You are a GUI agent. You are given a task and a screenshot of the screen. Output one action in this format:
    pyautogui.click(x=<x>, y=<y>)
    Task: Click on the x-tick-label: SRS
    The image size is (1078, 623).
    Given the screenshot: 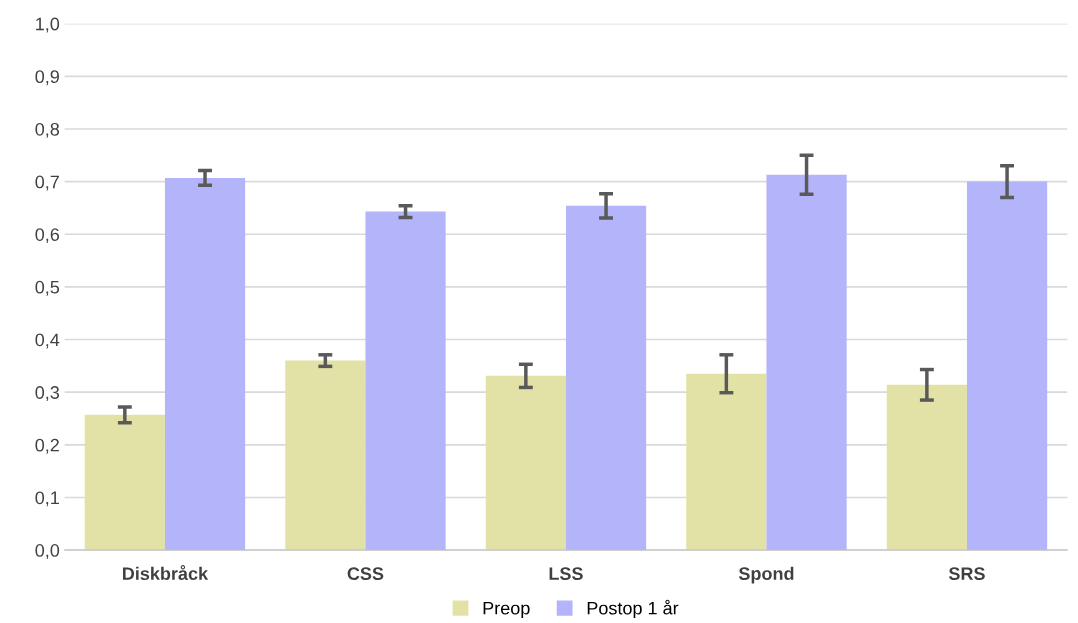 What is the action you would take?
    pyautogui.click(x=966, y=574)
    